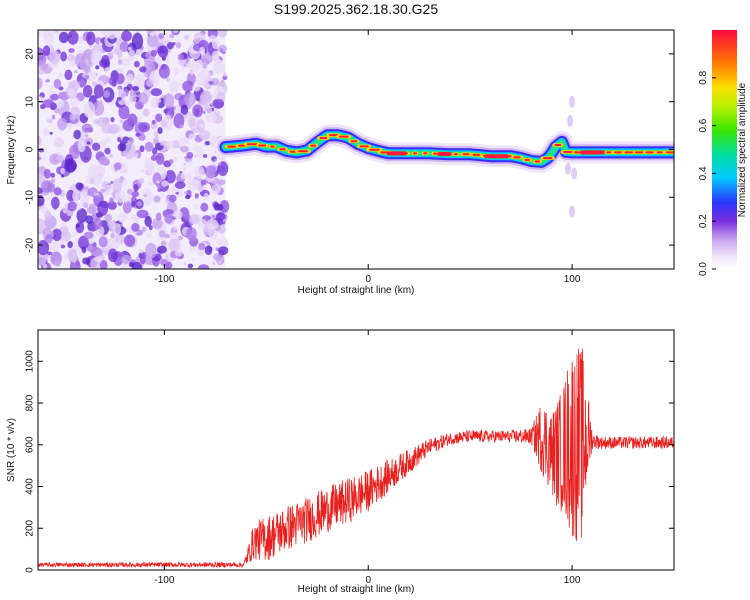 The width and height of the screenshot is (750, 600). Describe the element at coordinates (356, 9) in the screenshot. I see `chart-title: S199.2025.362.18.30.G25` at that location.